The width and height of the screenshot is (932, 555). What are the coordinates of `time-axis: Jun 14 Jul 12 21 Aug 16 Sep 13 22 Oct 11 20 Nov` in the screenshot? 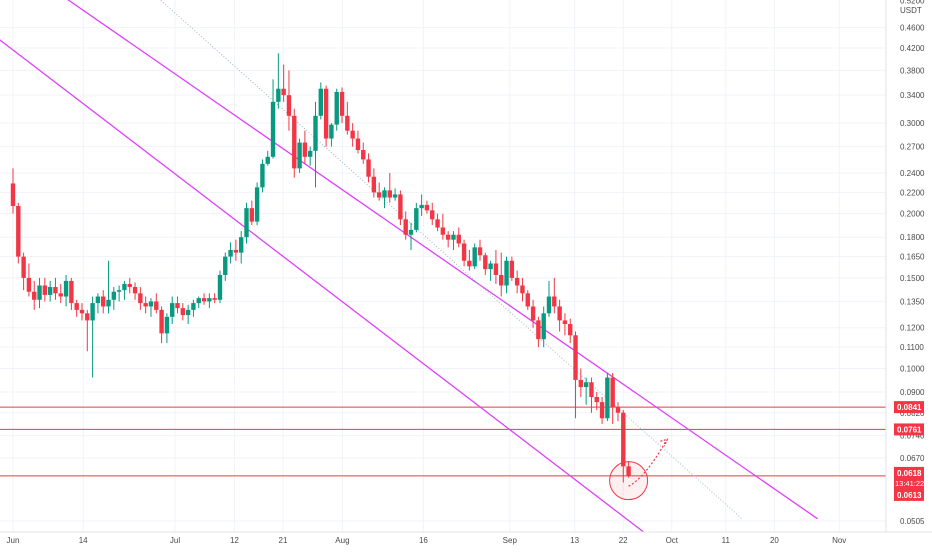 It's located at (427, 540).